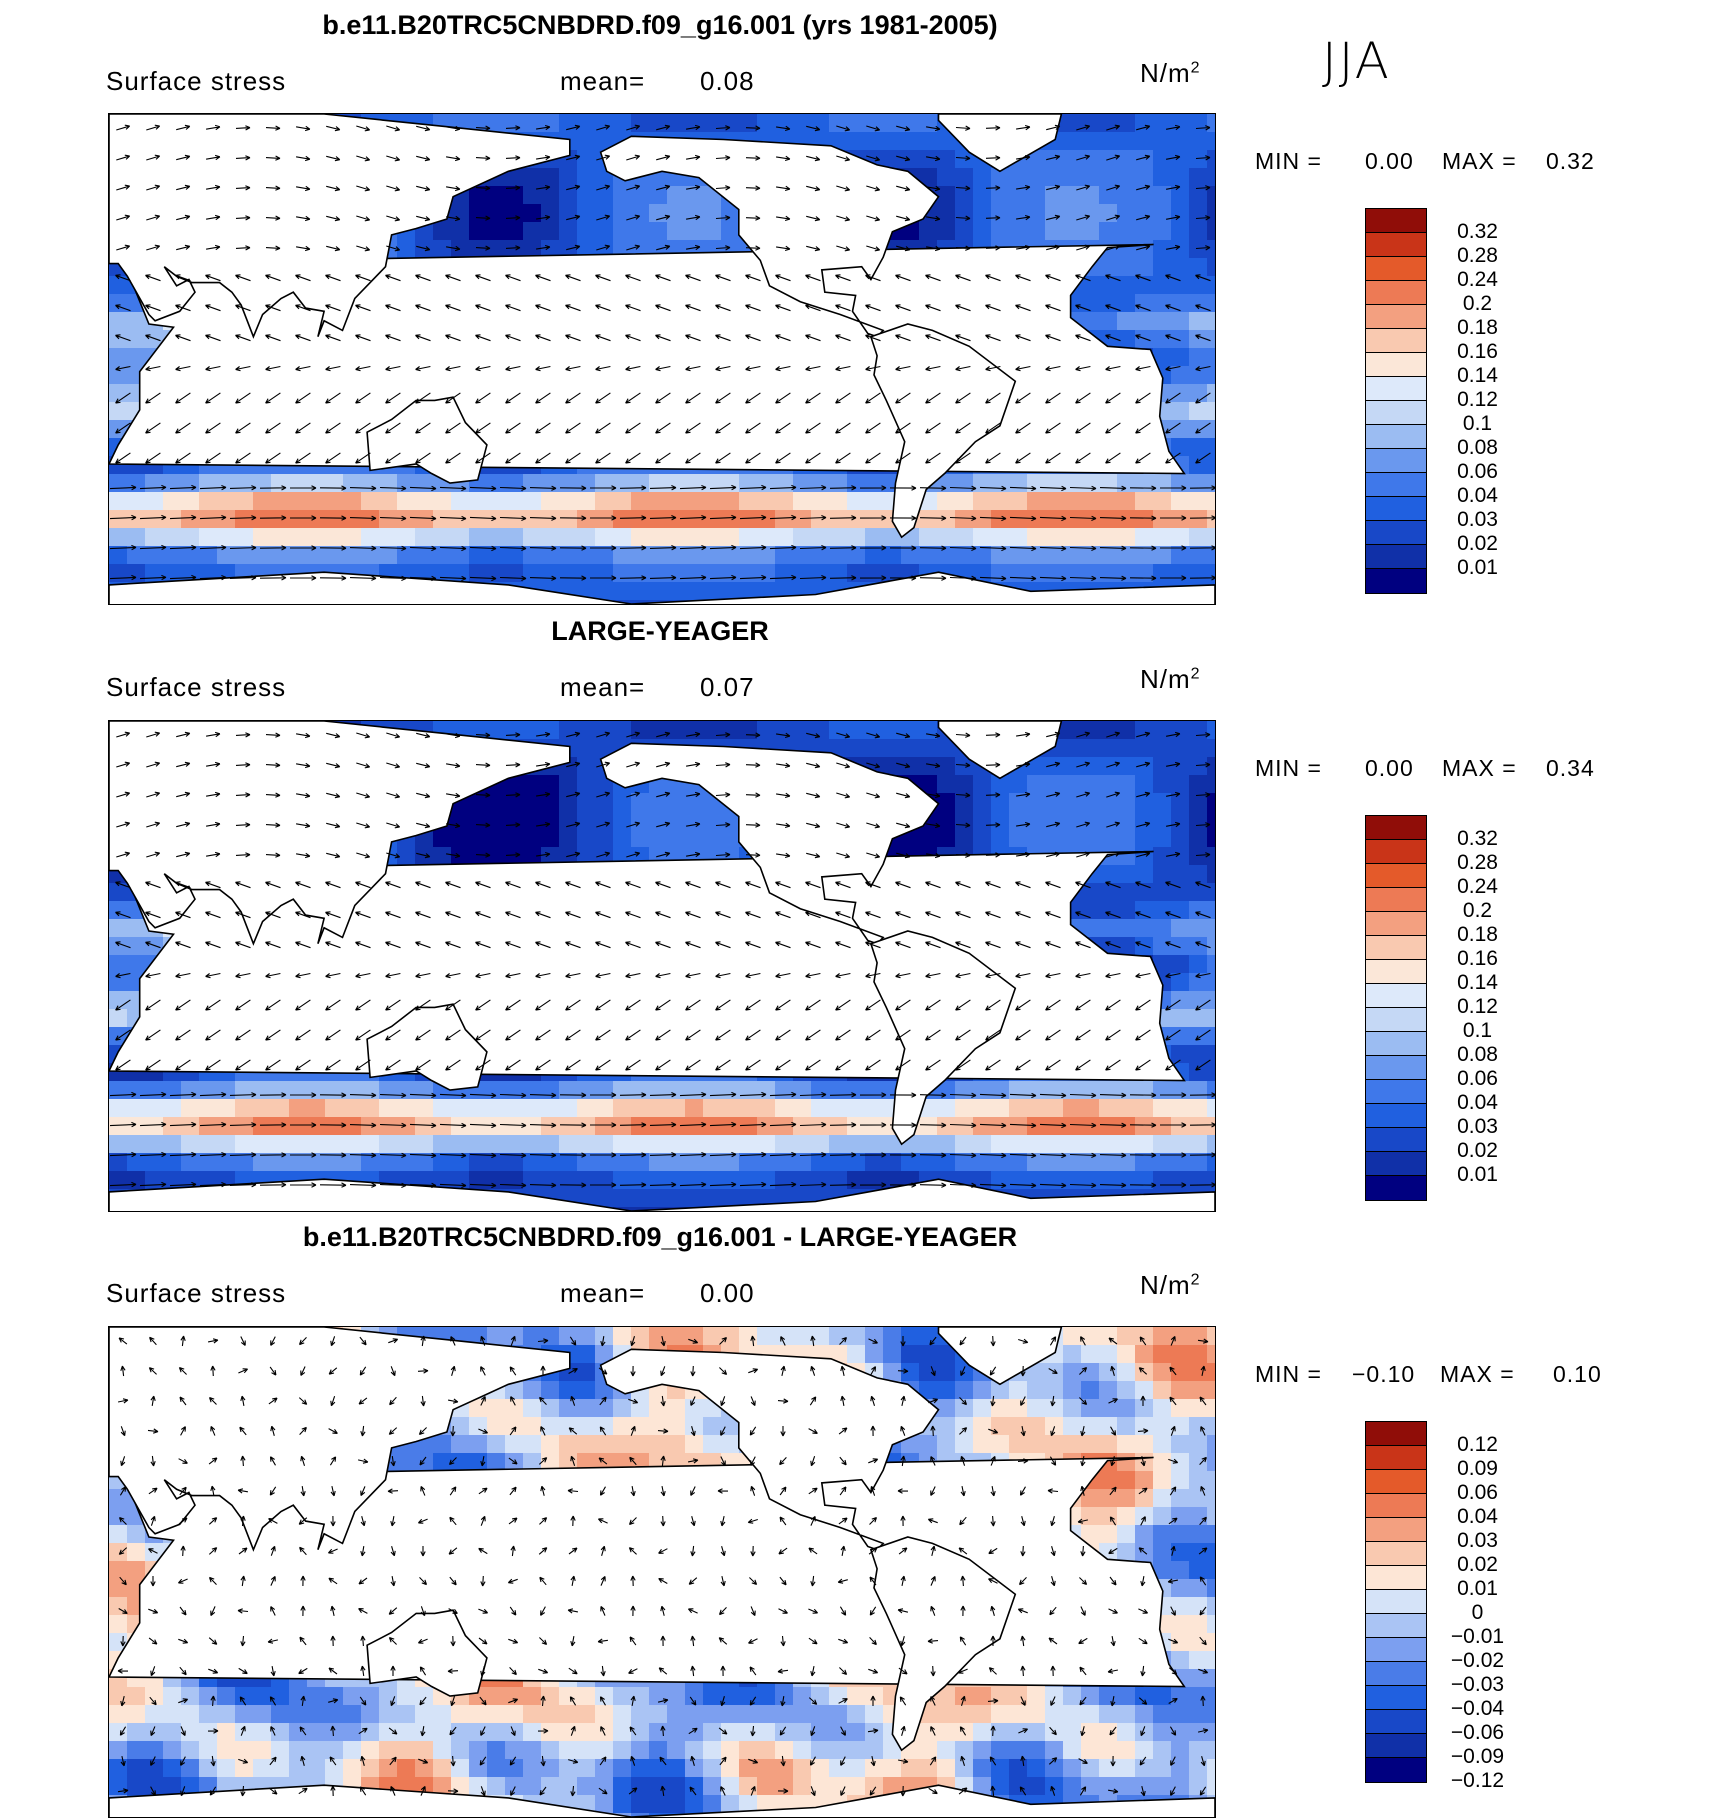  I want to click on colorbar-tick-label: 0.01, so click(1477, 1174).